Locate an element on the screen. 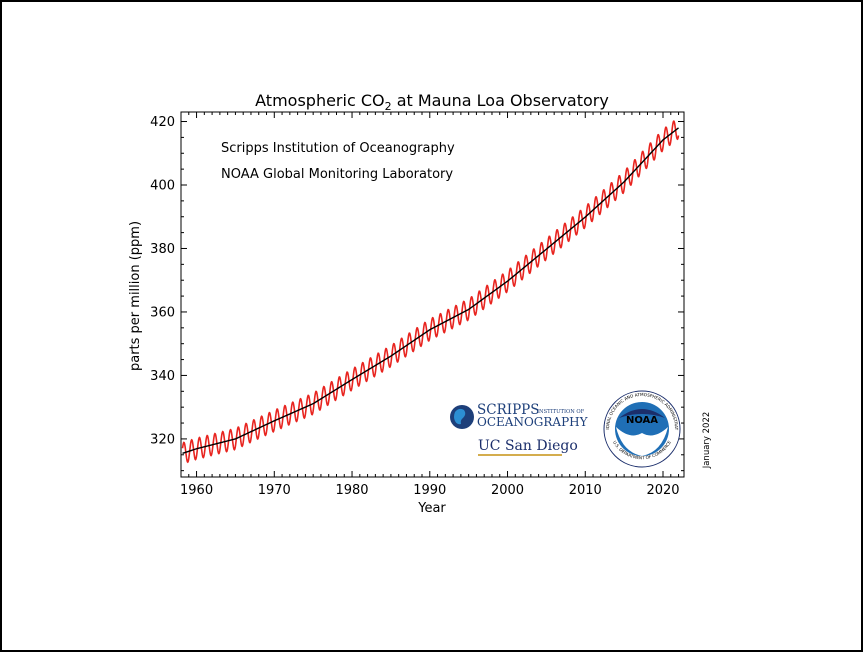 The image size is (863, 652). ucsd-logo-text: UC San Diego is located at coordinates (528, 446).